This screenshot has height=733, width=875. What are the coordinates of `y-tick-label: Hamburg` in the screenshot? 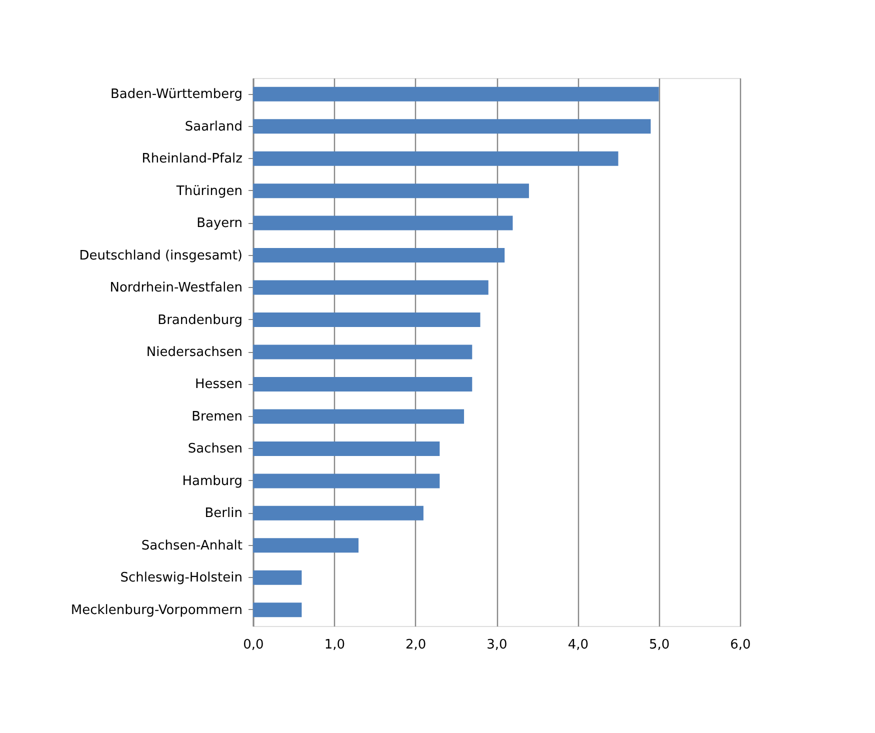 It's located at (212, 481).